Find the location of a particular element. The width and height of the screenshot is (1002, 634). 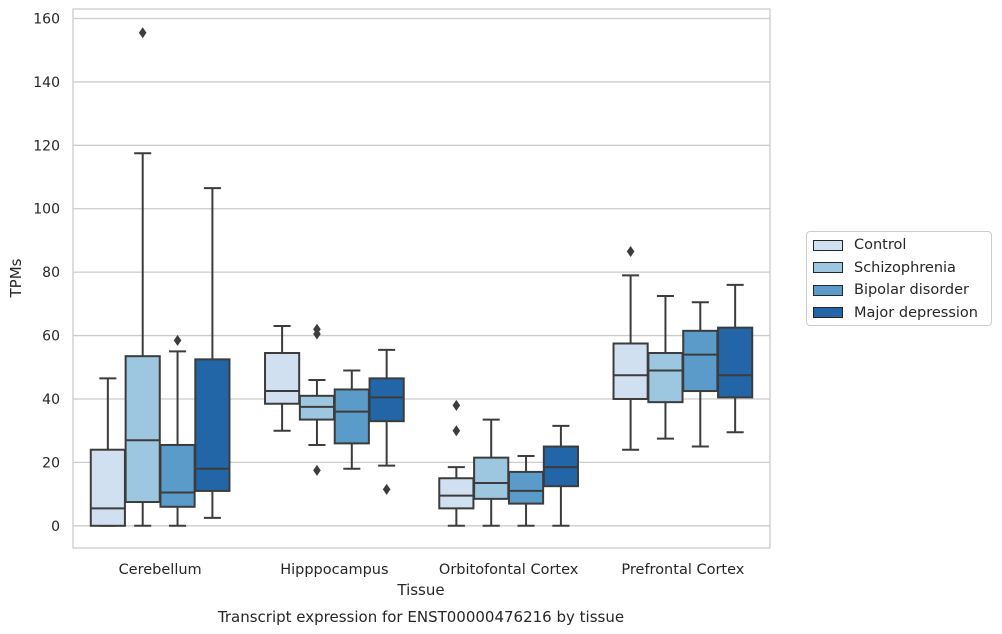

x-tick-label: Orbitofontal Cortex is located at coordinates (509, 570).